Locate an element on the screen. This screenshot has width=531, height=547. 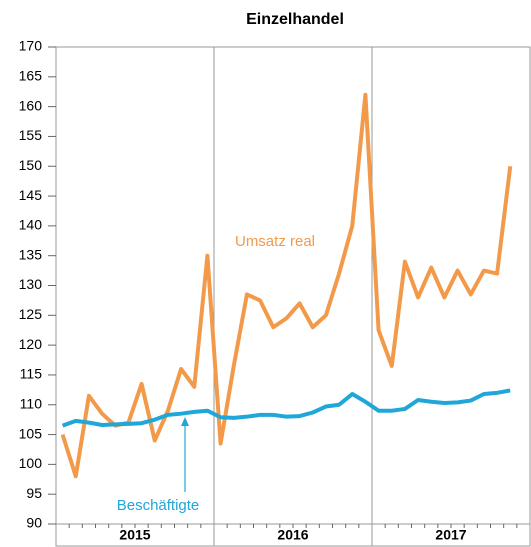
y-tick-label: 145 is located at coordinates (31, 195).